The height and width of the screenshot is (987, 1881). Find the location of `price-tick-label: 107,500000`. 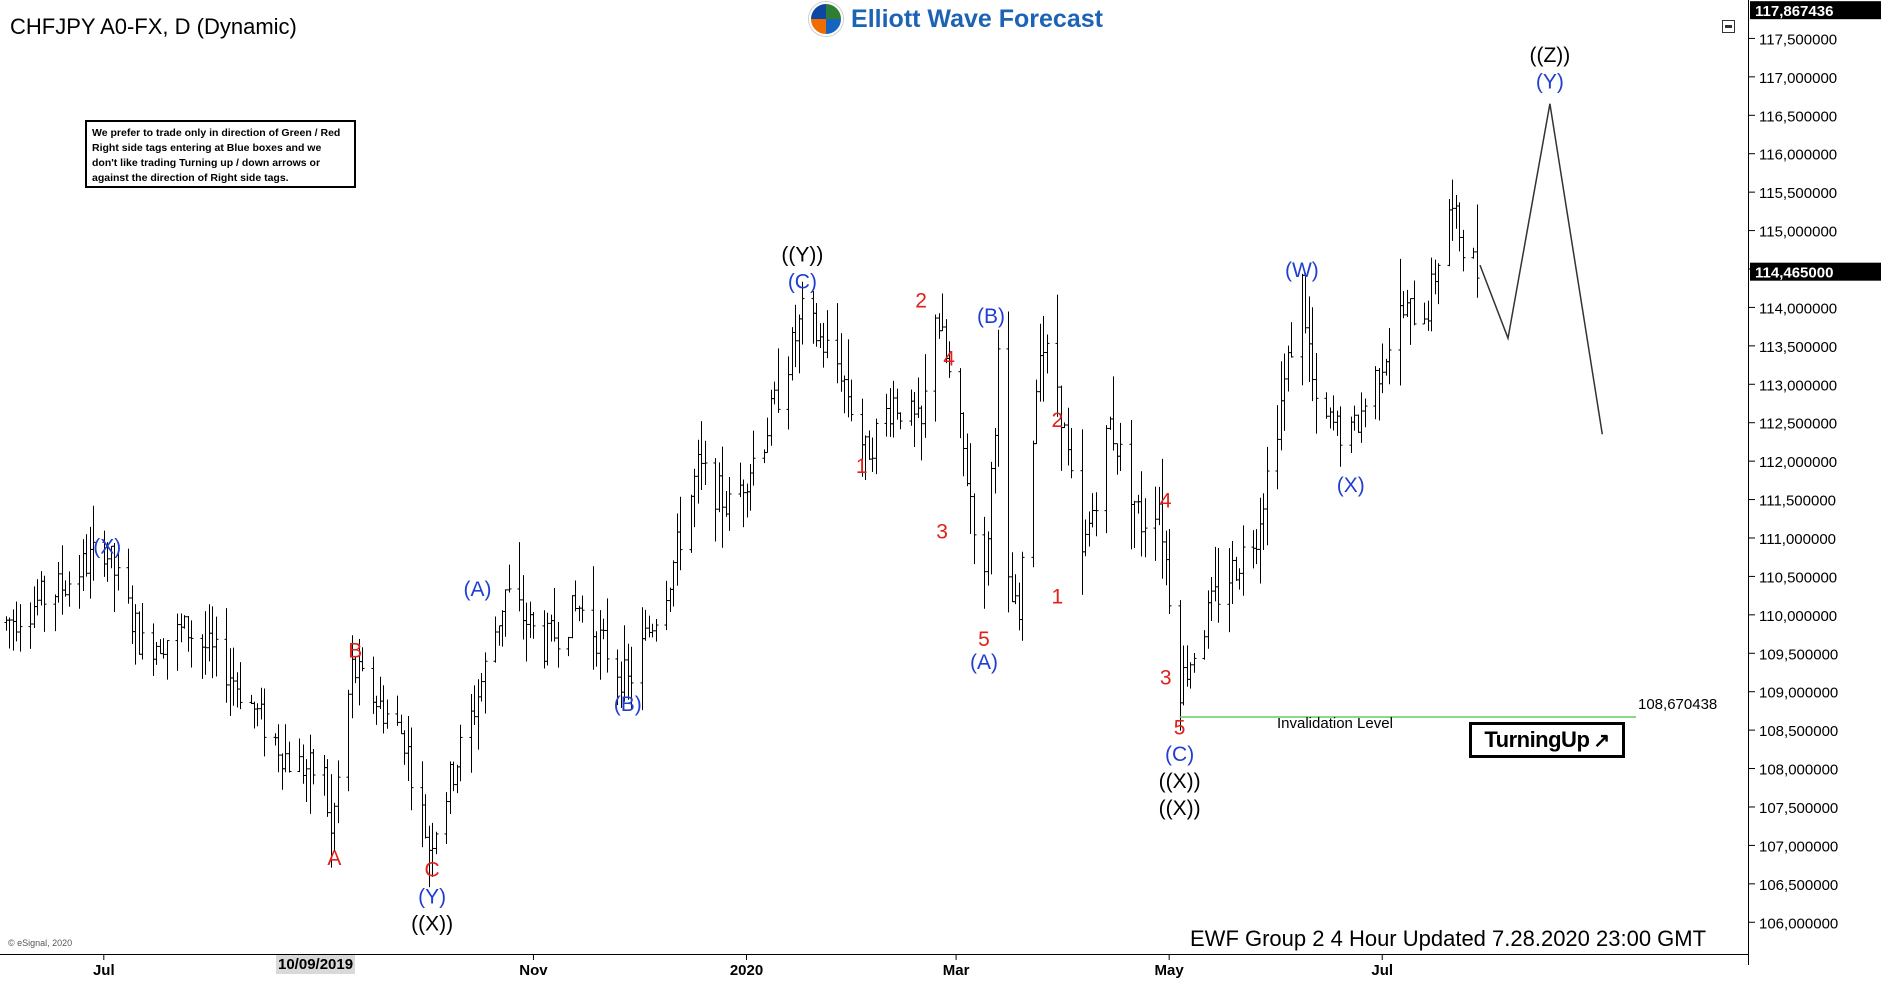

price-tick-label: 107,500000 is located at coordinates (1798, 808).